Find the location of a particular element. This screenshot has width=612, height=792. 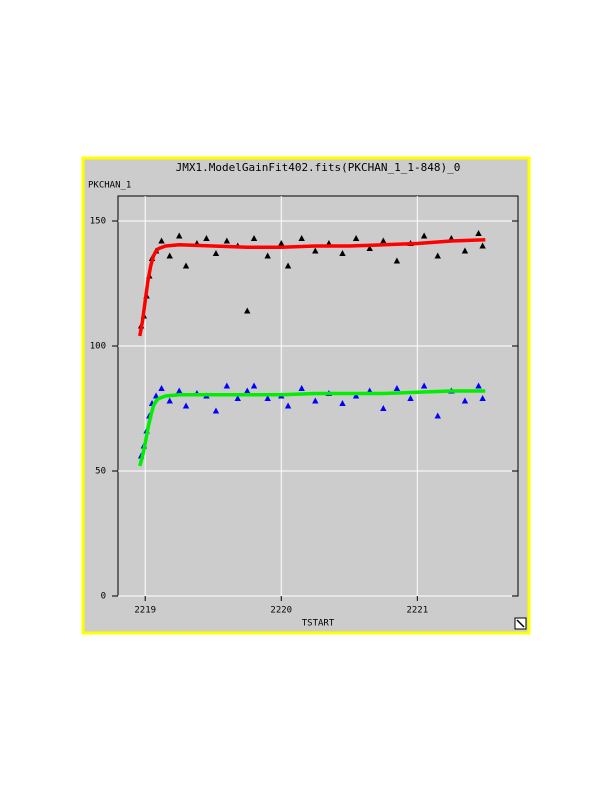

resize-icon is located at coordinates (520, 623).